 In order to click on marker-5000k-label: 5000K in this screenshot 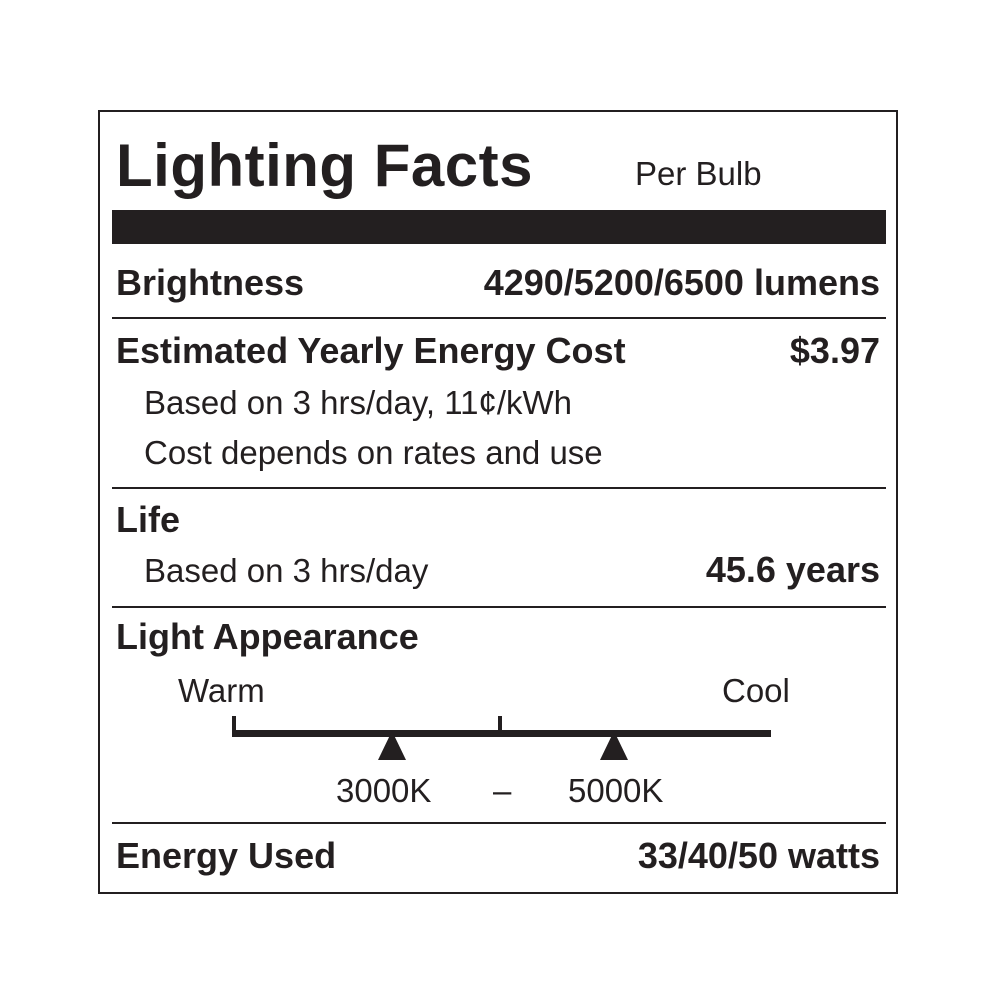, I will do `click(616, 790)`.